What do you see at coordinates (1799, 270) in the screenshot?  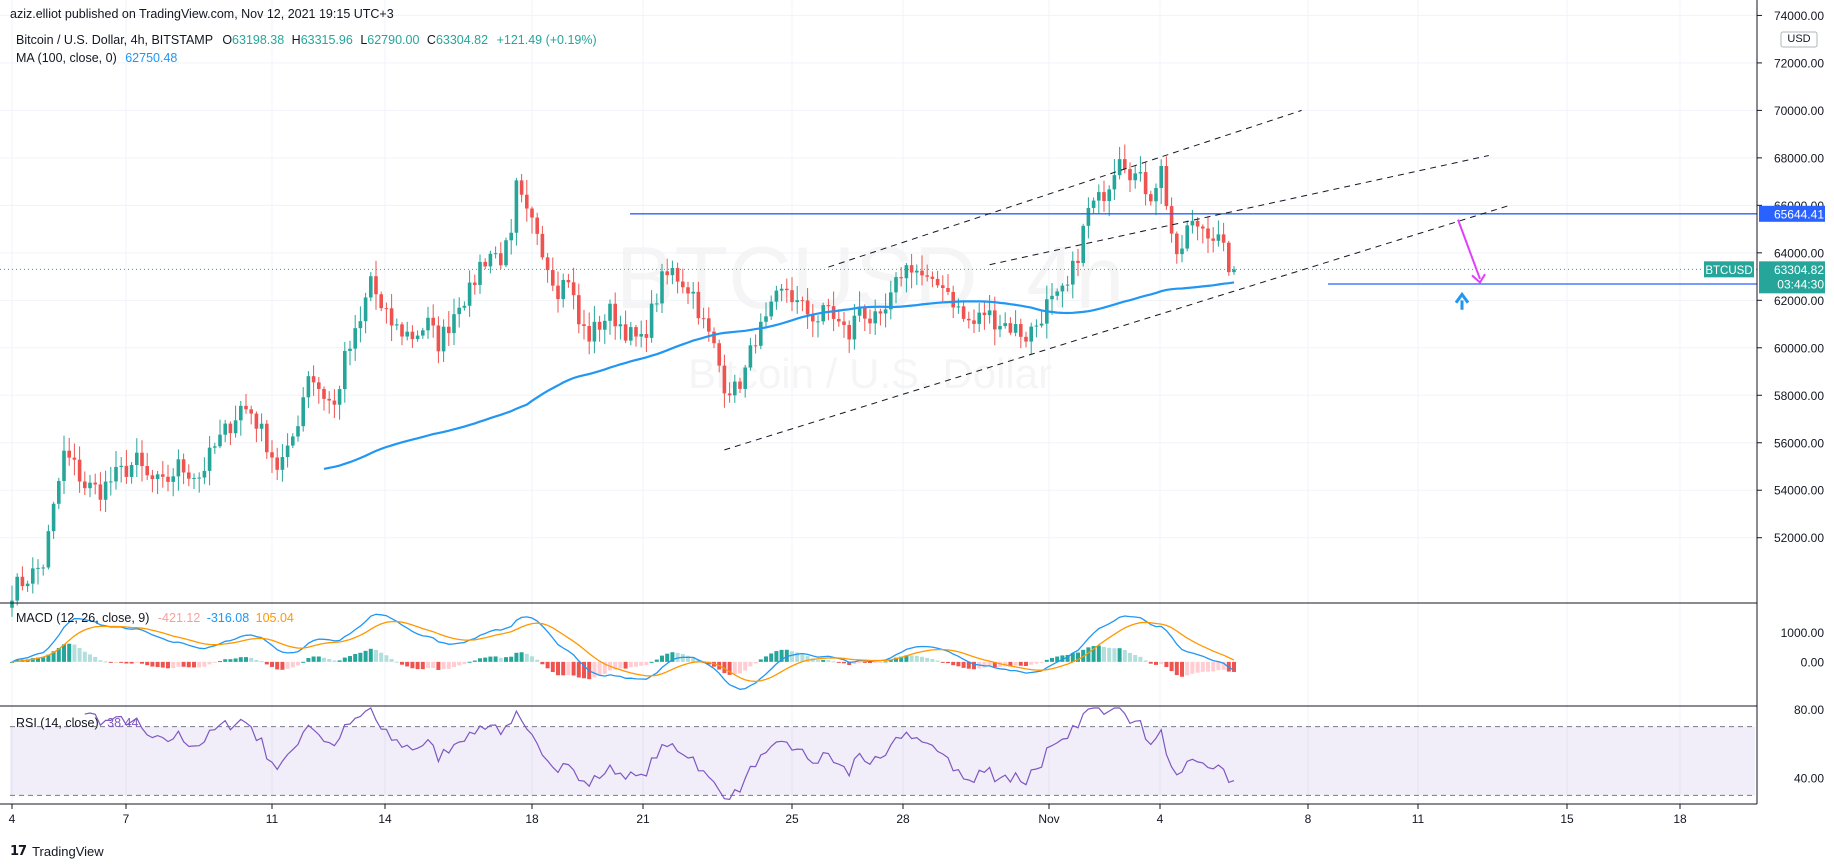 I see `last-price-label: 63304.82` at bounding box center [1799, 270].